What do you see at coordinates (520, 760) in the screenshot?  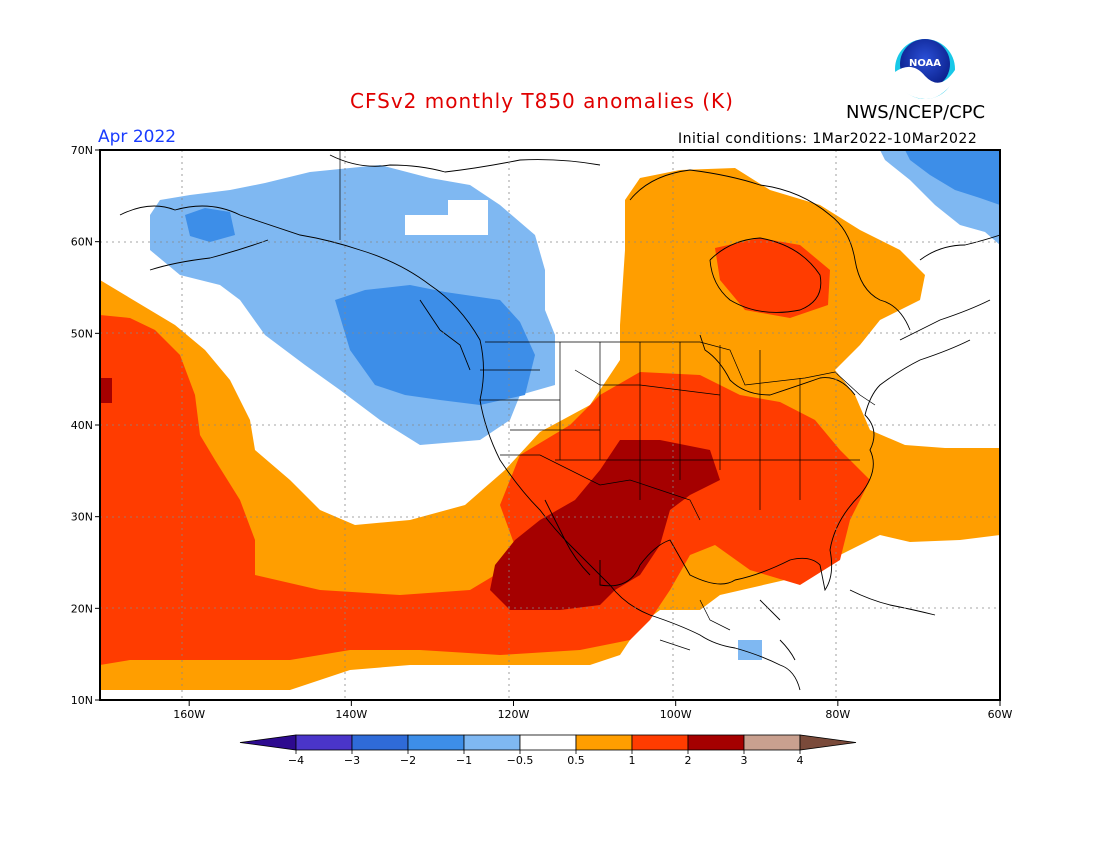 I see `colorbar-label: −0.5` at bounding box center [520, 760].